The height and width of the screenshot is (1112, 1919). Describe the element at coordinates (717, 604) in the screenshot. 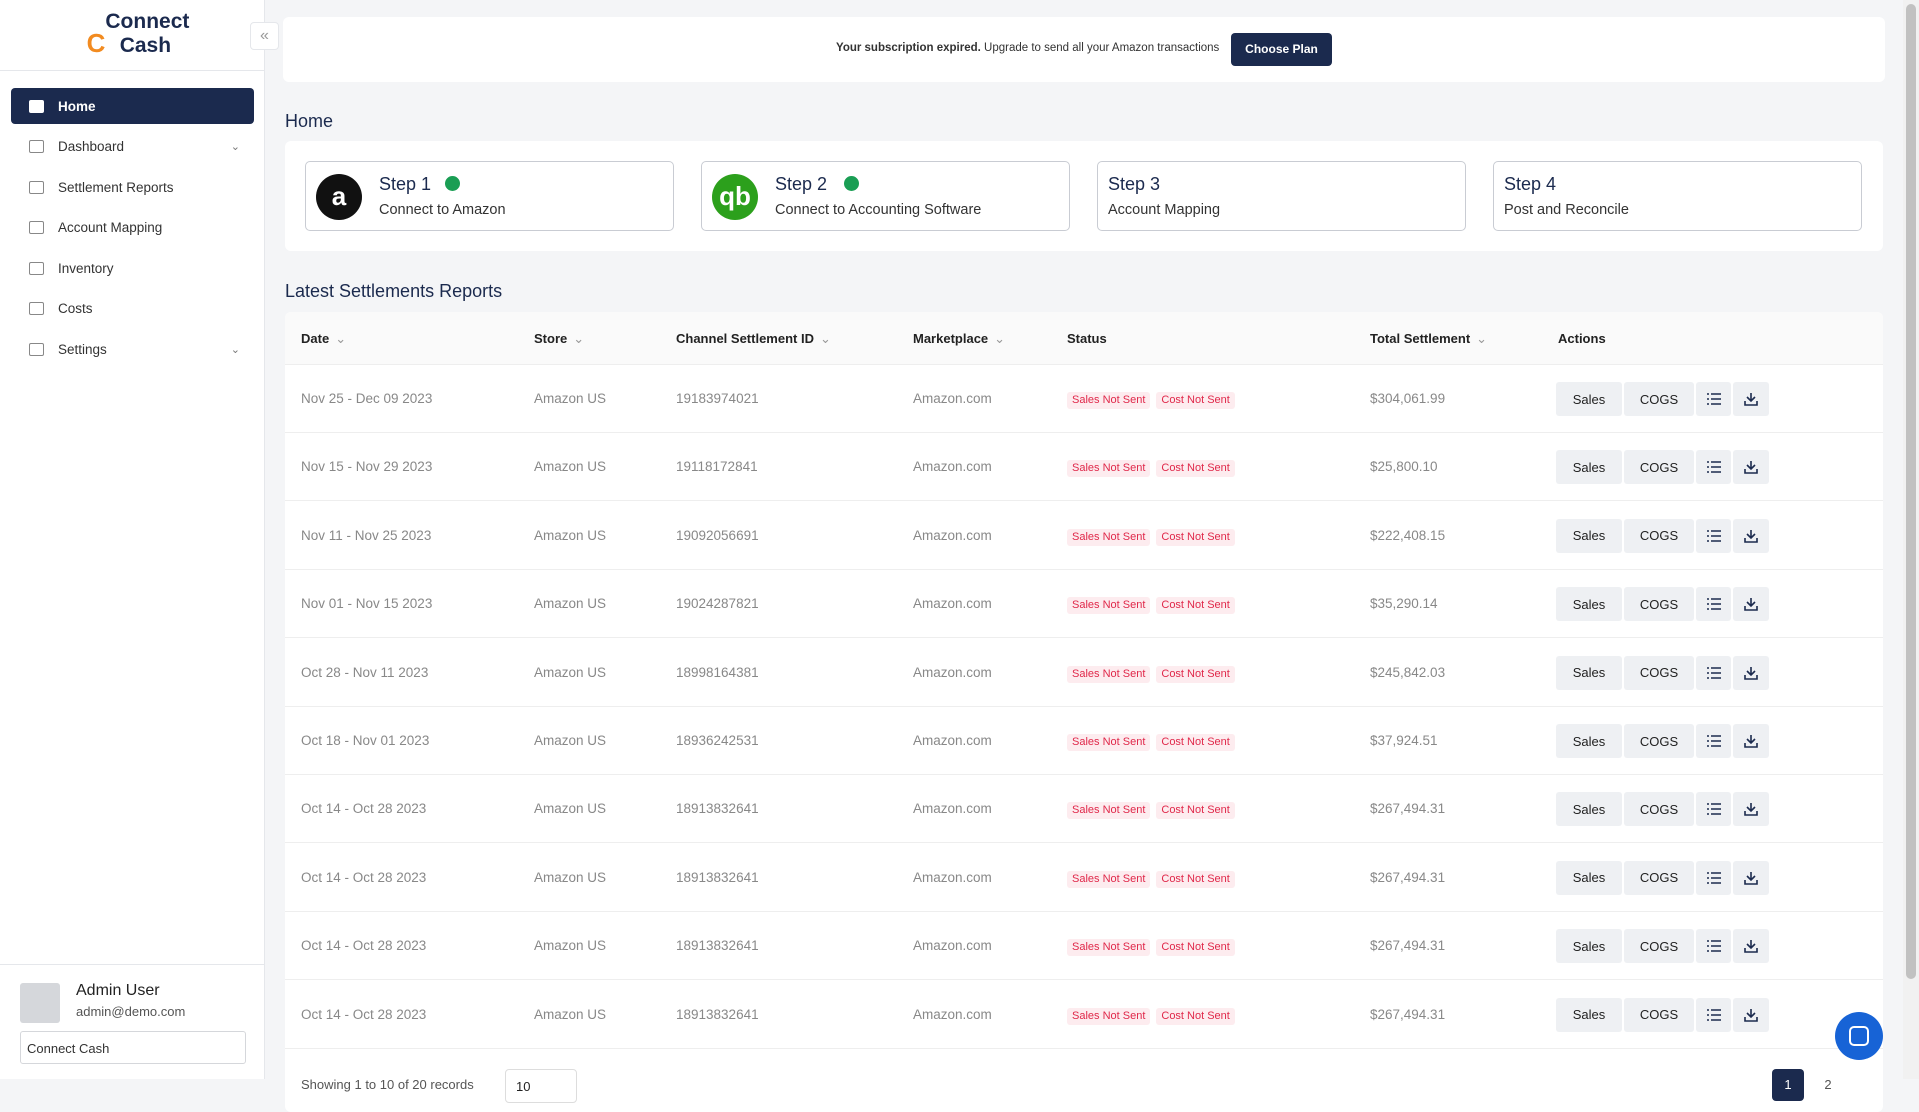

I see `cell: 19024287821` at that location.